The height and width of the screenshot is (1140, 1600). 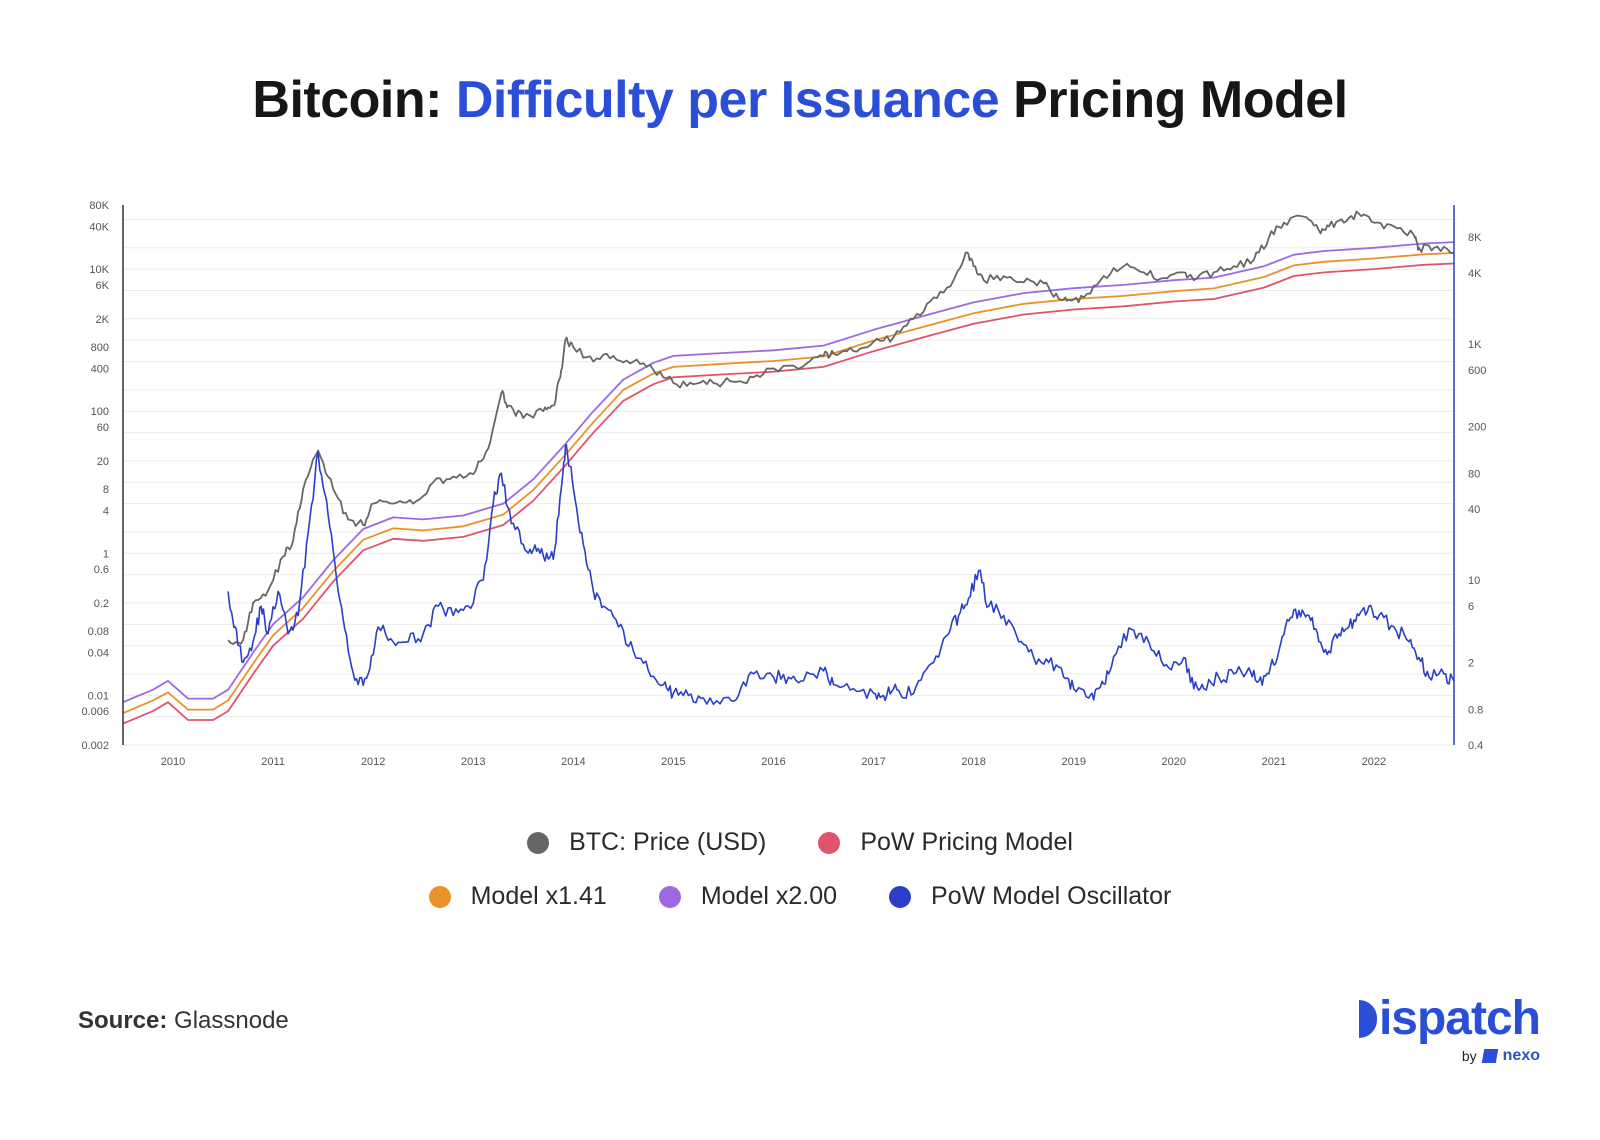 What do you see at coordinates (1474, 510) in the screenshot?
I see `right-tick-label: 40` at bounding box center [1474, 510].